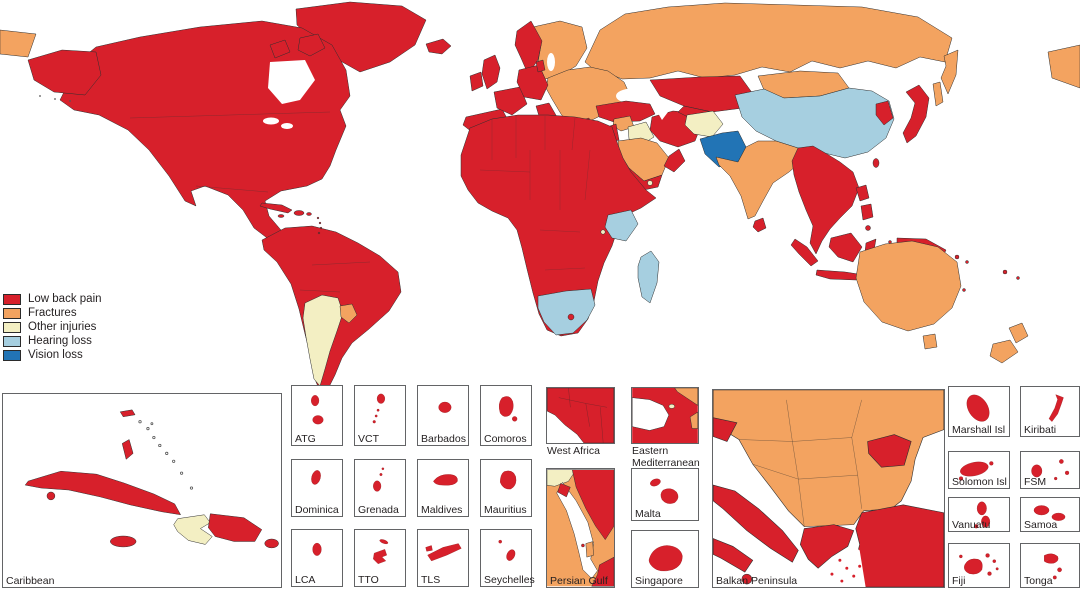 The width and height of the screenshot is (1080, 590). What do you see at coordinates (759, 225) in the screenshot?
I see `sri-lanka` at bounding box center [759, 225].